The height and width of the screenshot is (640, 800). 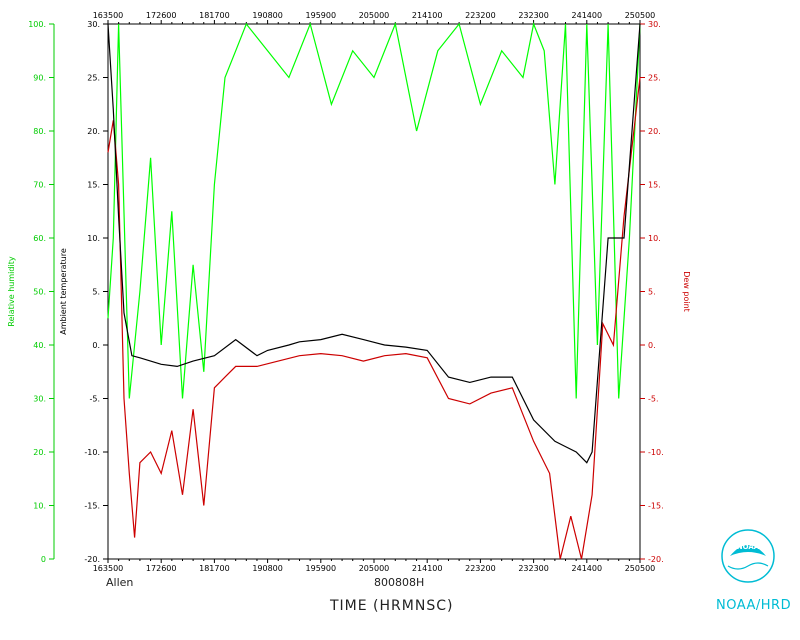 I want to click on logo-ring, so click(x=748, y=556).